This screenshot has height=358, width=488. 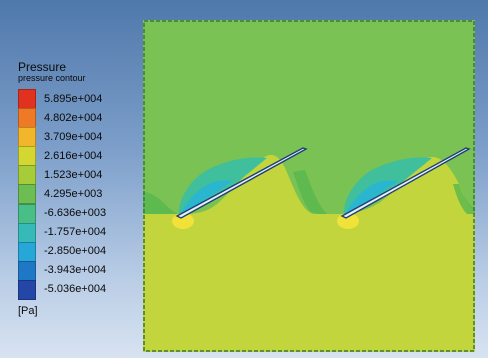 I want to click on colorbar-tick-label: 4.295e+003, so click(x=73, y=194).